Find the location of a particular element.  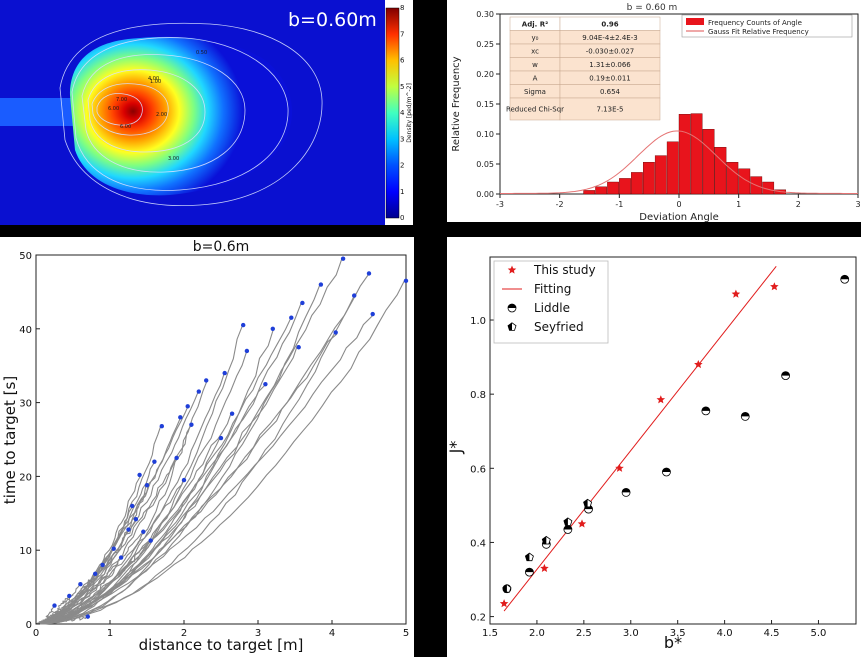

histogram-x-tick-label: 0 is located at coordinates (678, 204).